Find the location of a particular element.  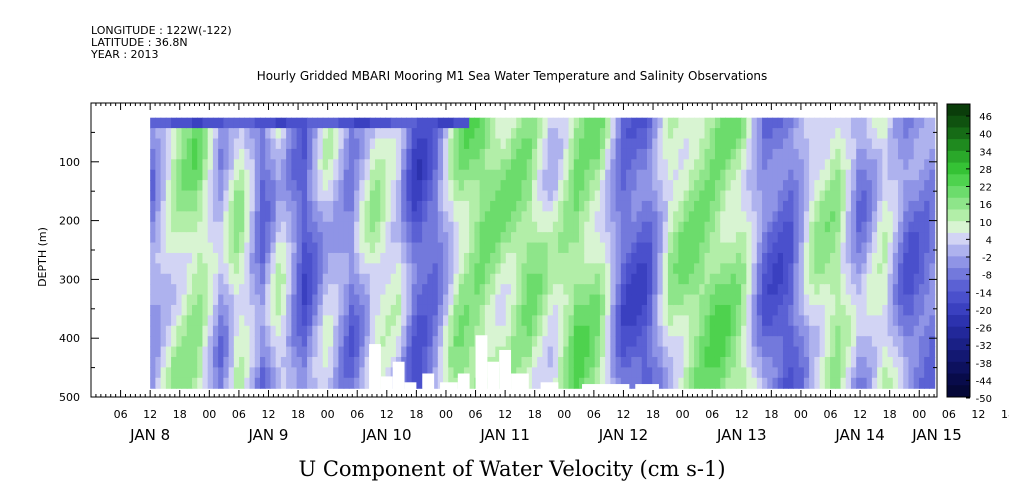

missing-data-region is located at coordinates (505, 369).